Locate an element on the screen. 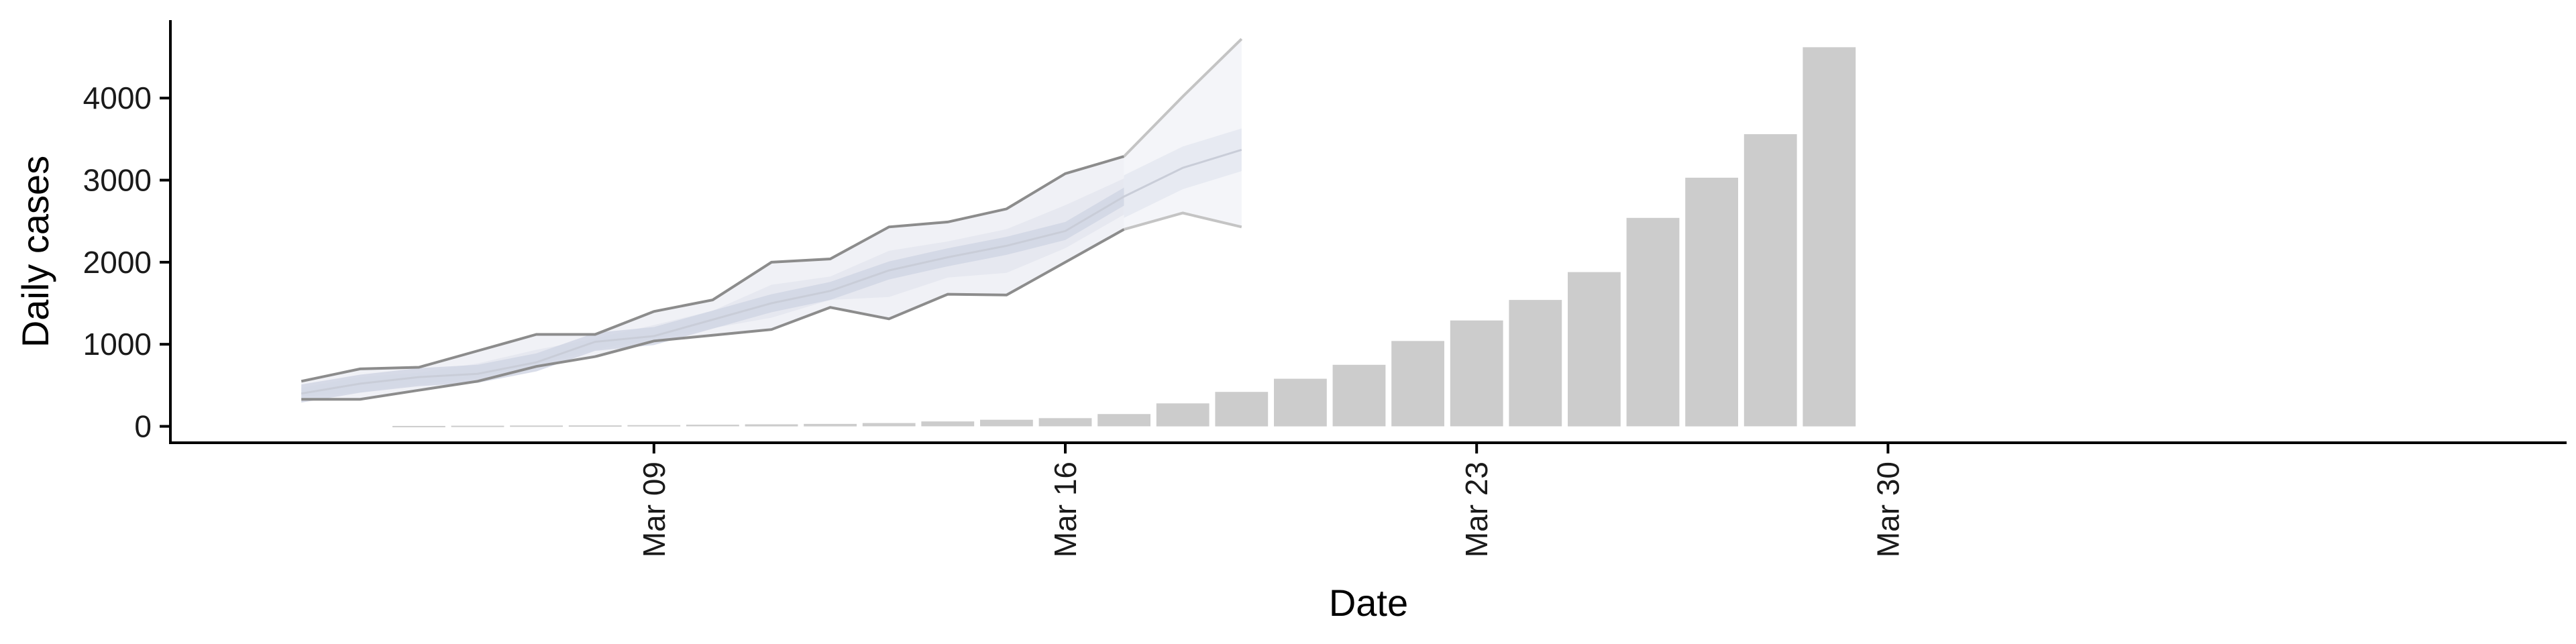 The width and height of the screenshot is (2576, 644). x-tick-label: Mar 23 is located at coordinates (1476, 509).